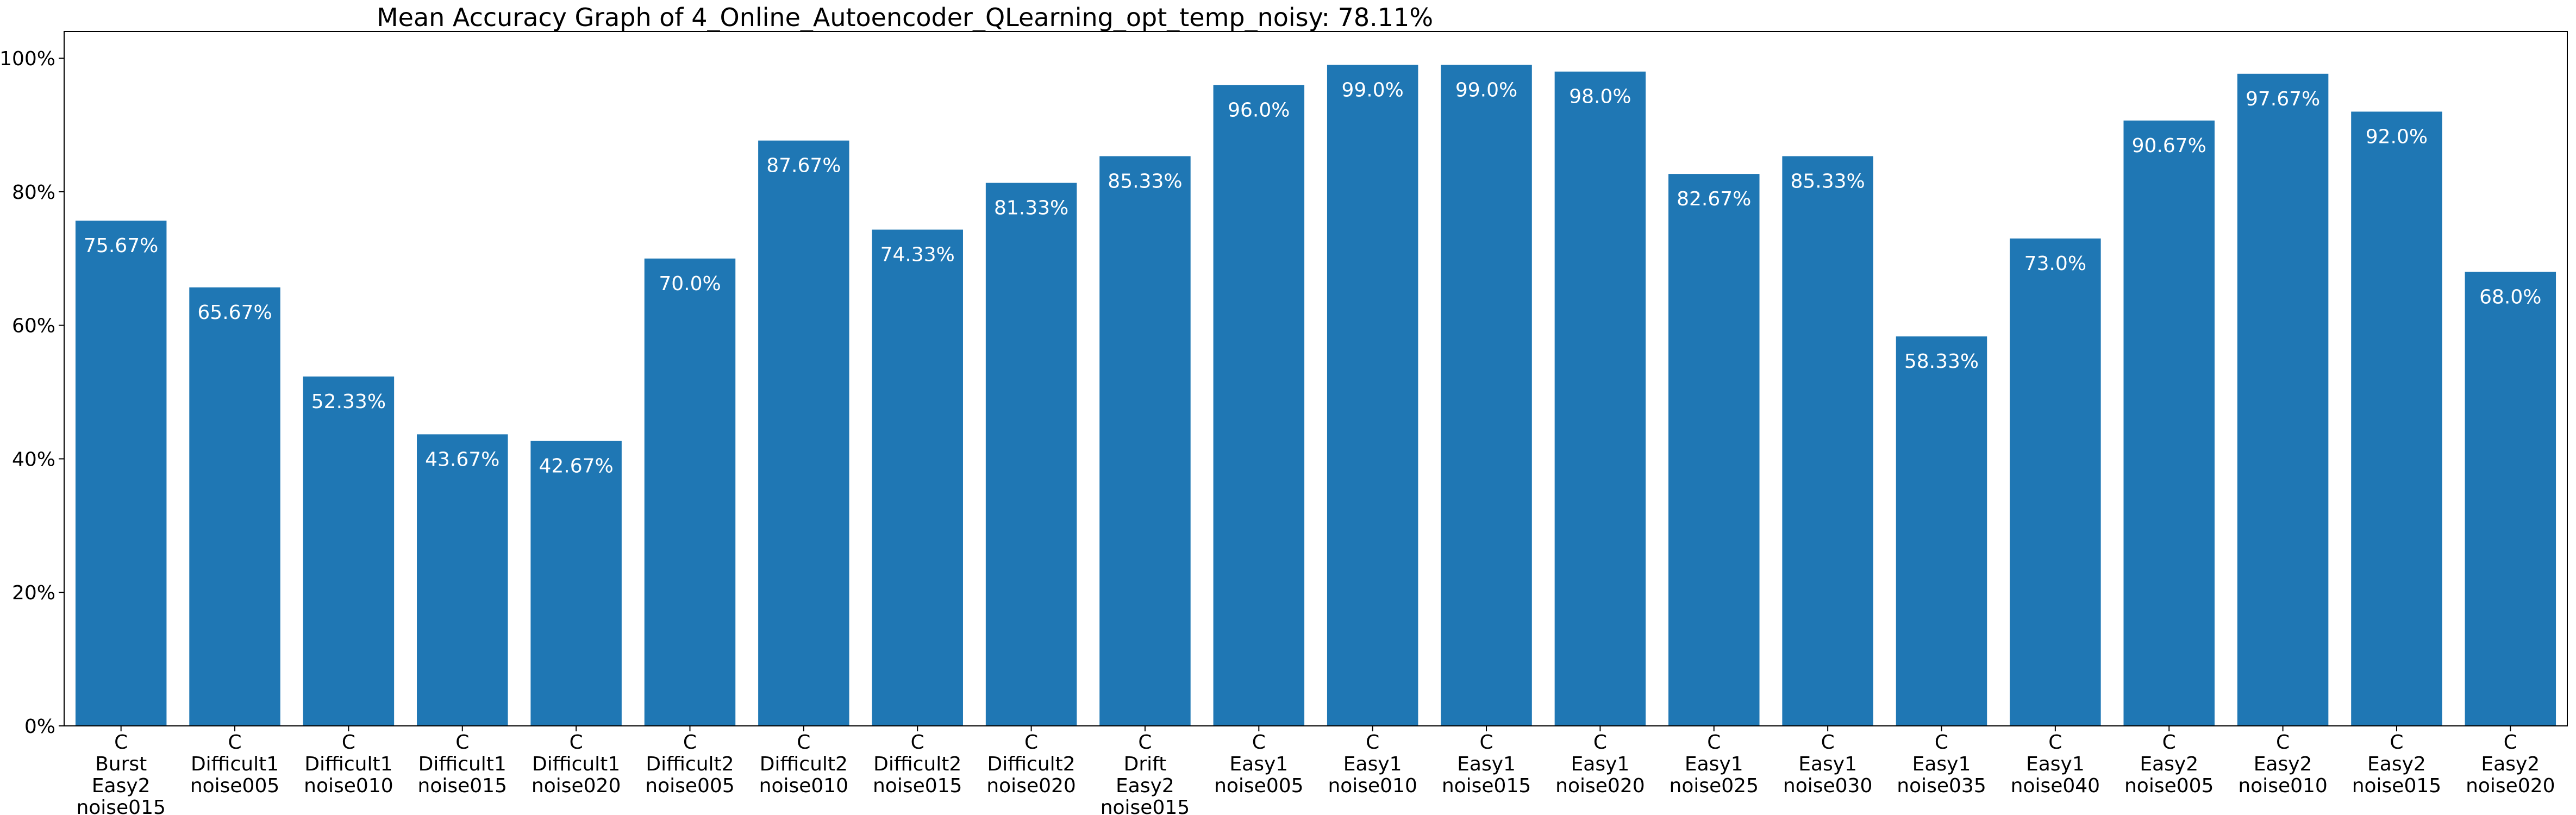  Describe the element at coordinates (1942, 361) in the screenshot. I see `data-label: 58.33%` at that location.